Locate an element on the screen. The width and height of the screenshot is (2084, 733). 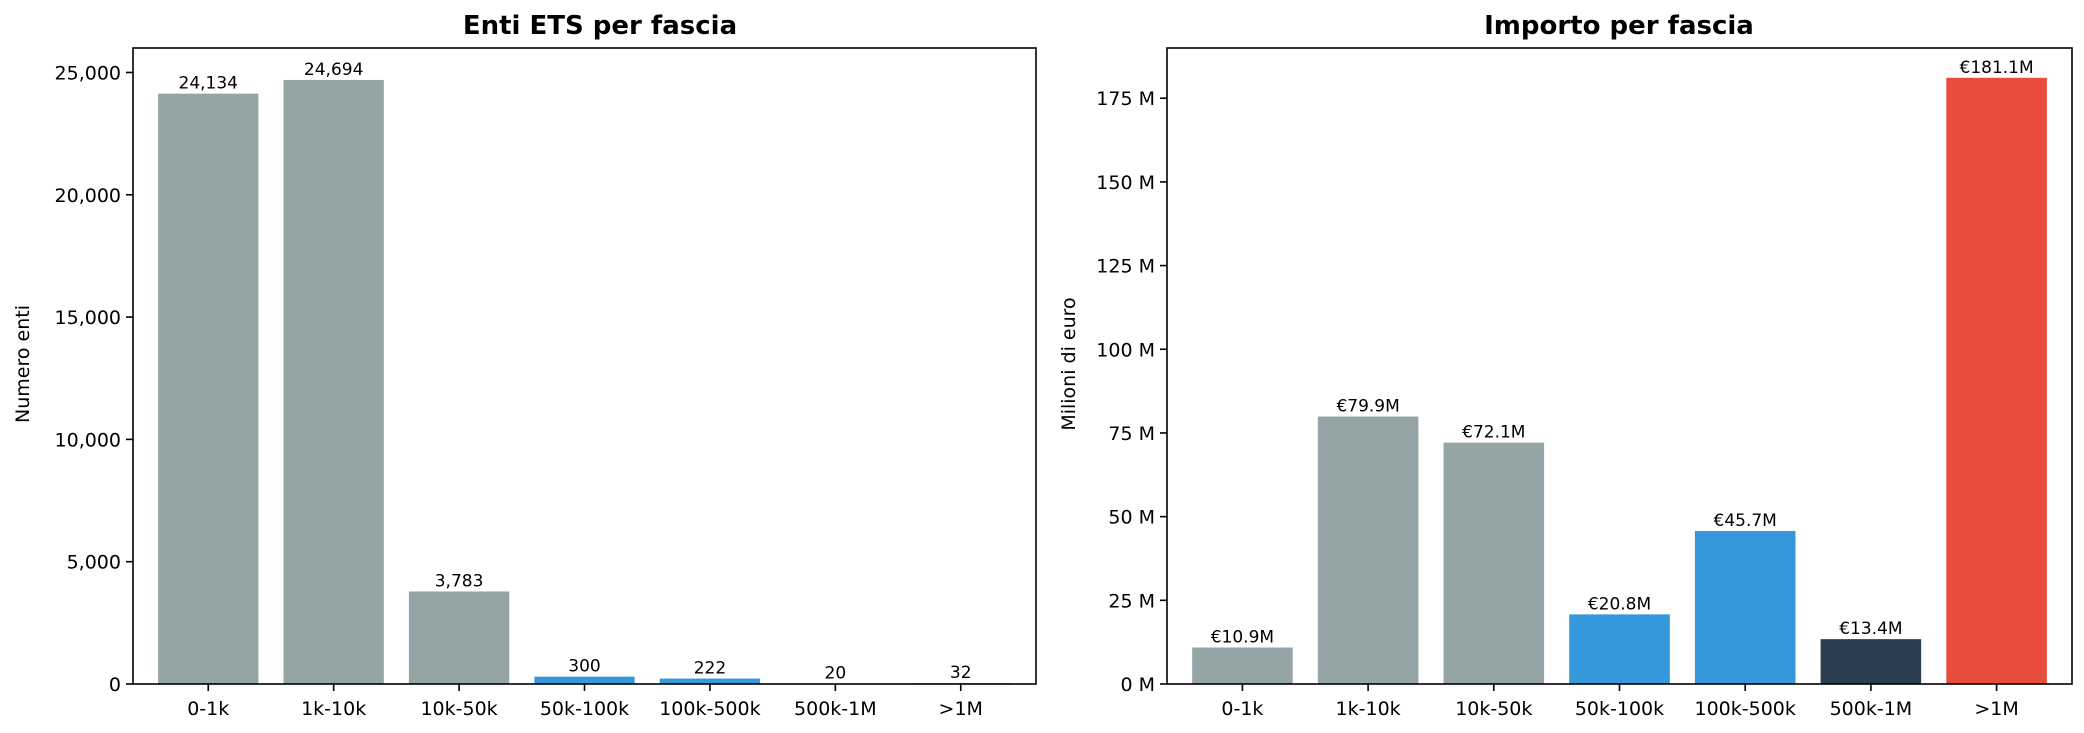
data-label: 20 is located at coordinates (836, 674).